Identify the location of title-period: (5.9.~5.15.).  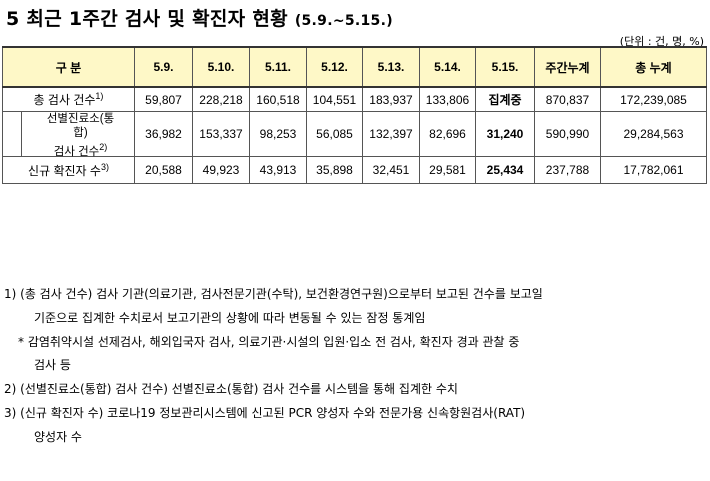
(343, 21).